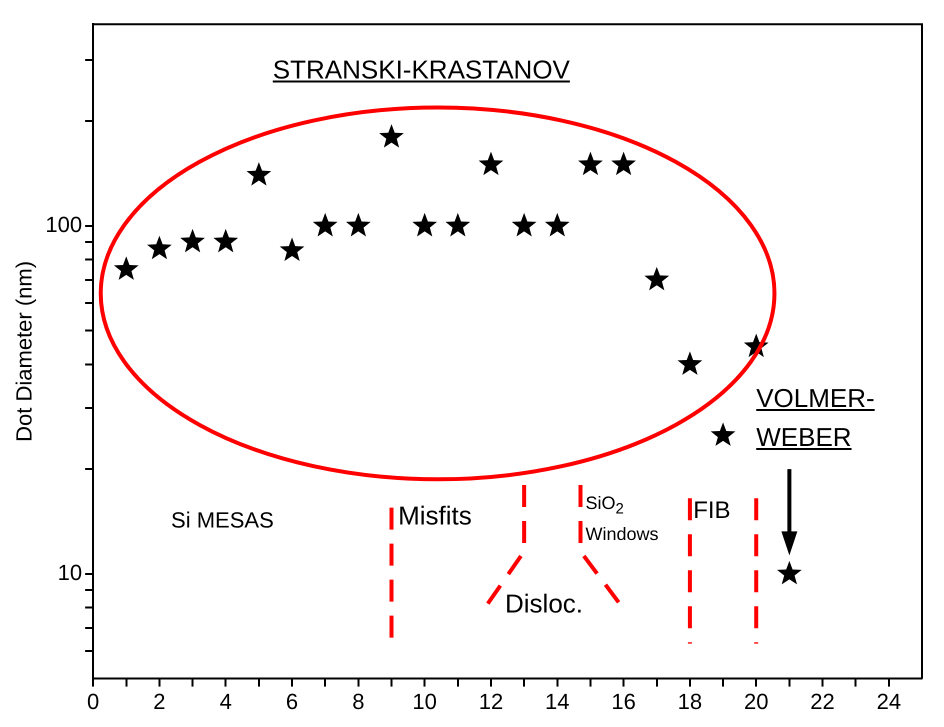 The height and width of the screenshot is (727, 944). What do you see at coordinates (622, 519) in the screenshot?
I see `annotation: SiO$_{2}$ Windows` at bounding box center [622, 519].